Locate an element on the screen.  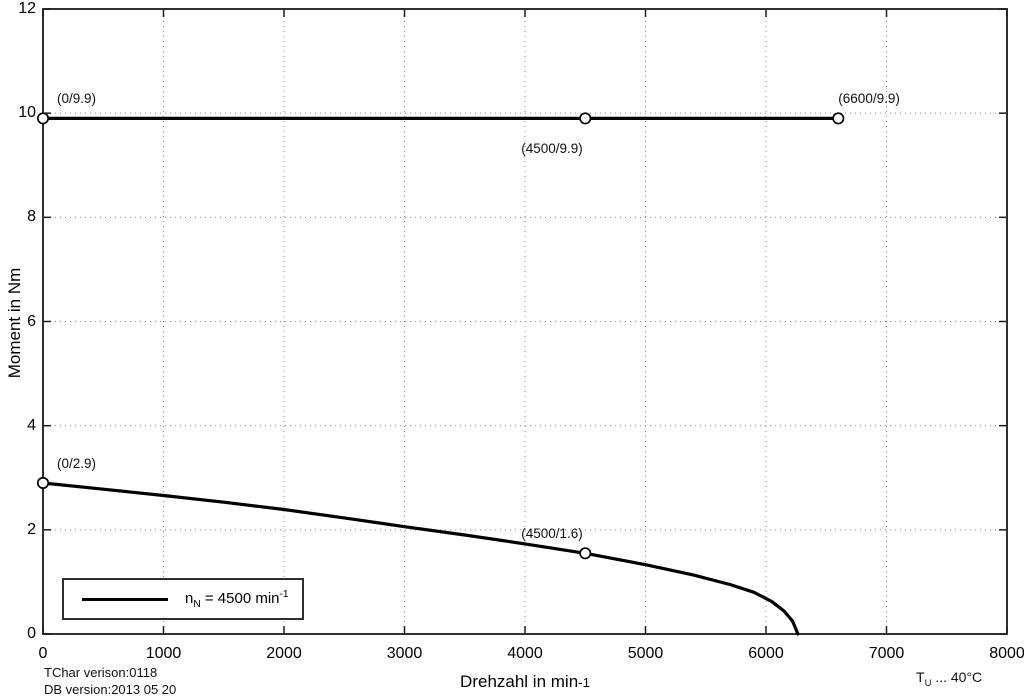
legend-line-sample is located at coordinates (125, 599).